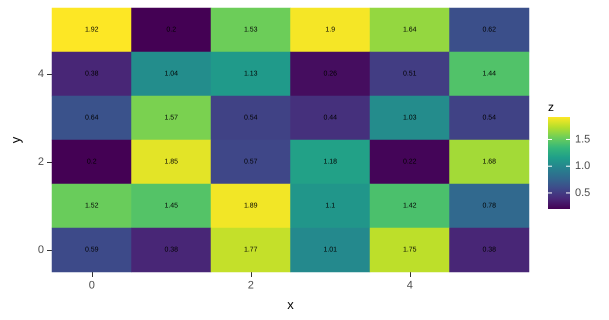  What do you see at coordinates (409, 286) in the screenshot?
I see `x-tick-label: 4` at bounding box center [409, 286].